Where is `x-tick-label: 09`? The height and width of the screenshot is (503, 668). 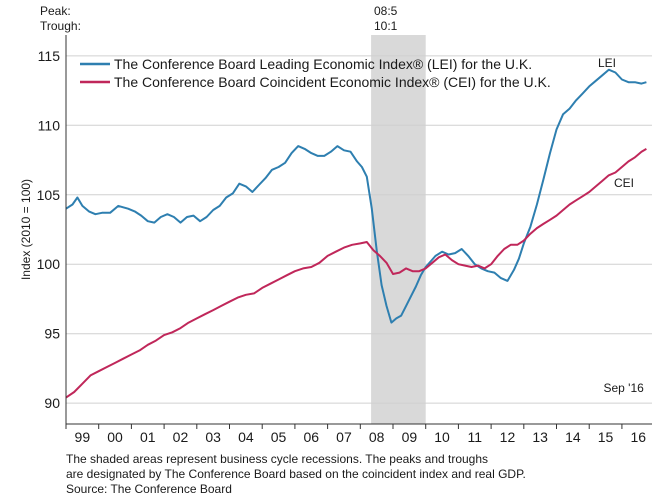 x-tick-label: 09 is located at coordinates (410, 437).